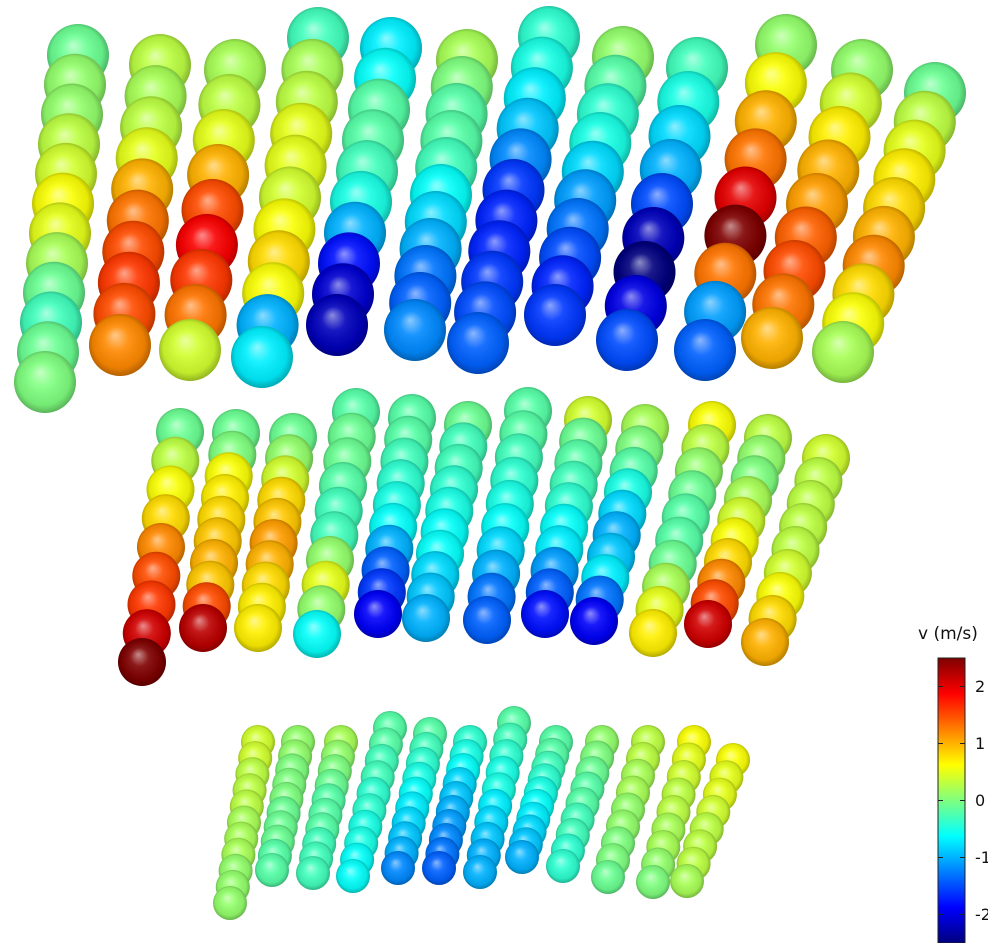 The height and width of the screenshot is (943, 988). Describe the element at coordinates (980, 686) in the screenshot. I see `colorbar-tick-label: 2` at that location.